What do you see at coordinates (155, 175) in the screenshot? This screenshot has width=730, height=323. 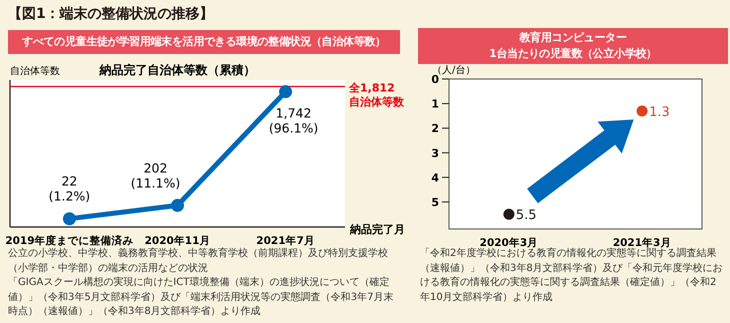 I see `data-label: 202 (11.1%)` at bounding box center [155, 175].